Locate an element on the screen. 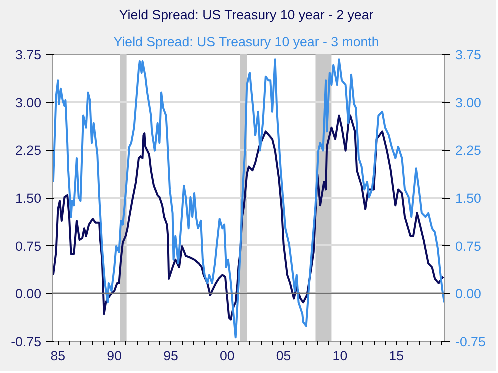  text: Yield Spread: US Treasury 10 year - 3 month is located at coordinates (247, 42).